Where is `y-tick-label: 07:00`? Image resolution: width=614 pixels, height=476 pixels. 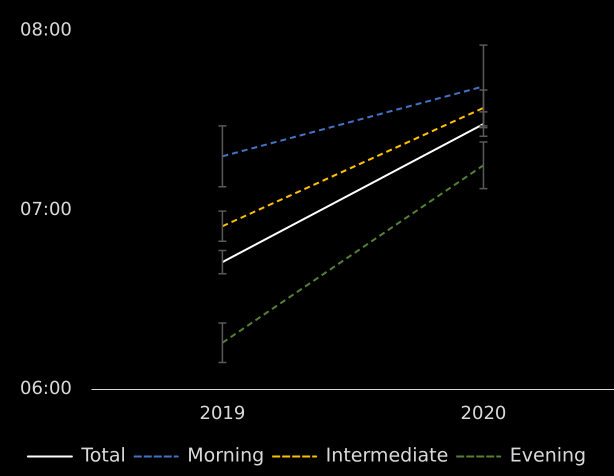
y-tick-label: 07:00 is located at coordinates (46, 209).